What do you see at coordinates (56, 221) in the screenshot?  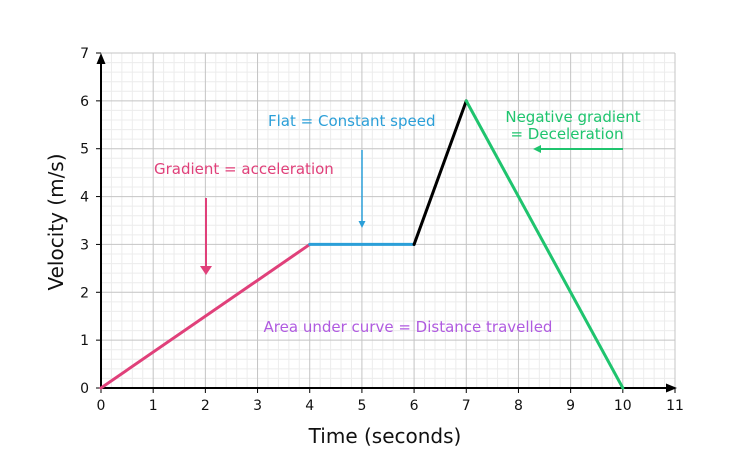 I see `y-axis-title: Velocity (m/s)` at bounding box center [56, 221].